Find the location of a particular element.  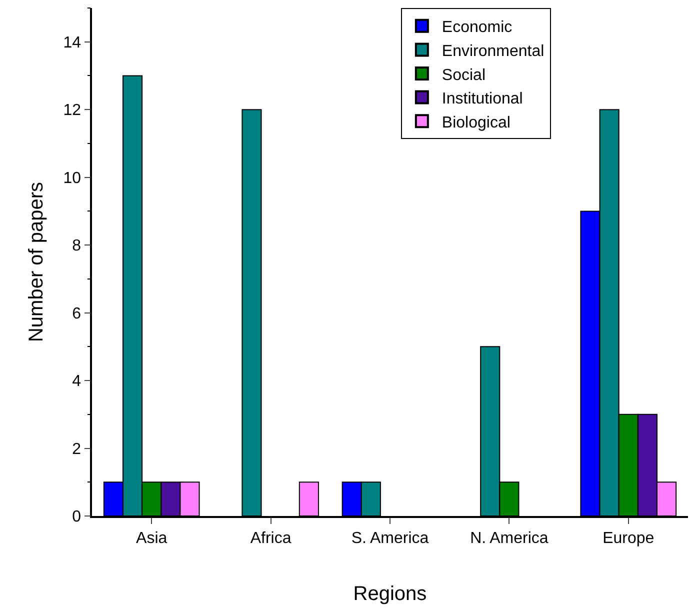

y-tick-label: 4 is located at coordinates (77, 381).